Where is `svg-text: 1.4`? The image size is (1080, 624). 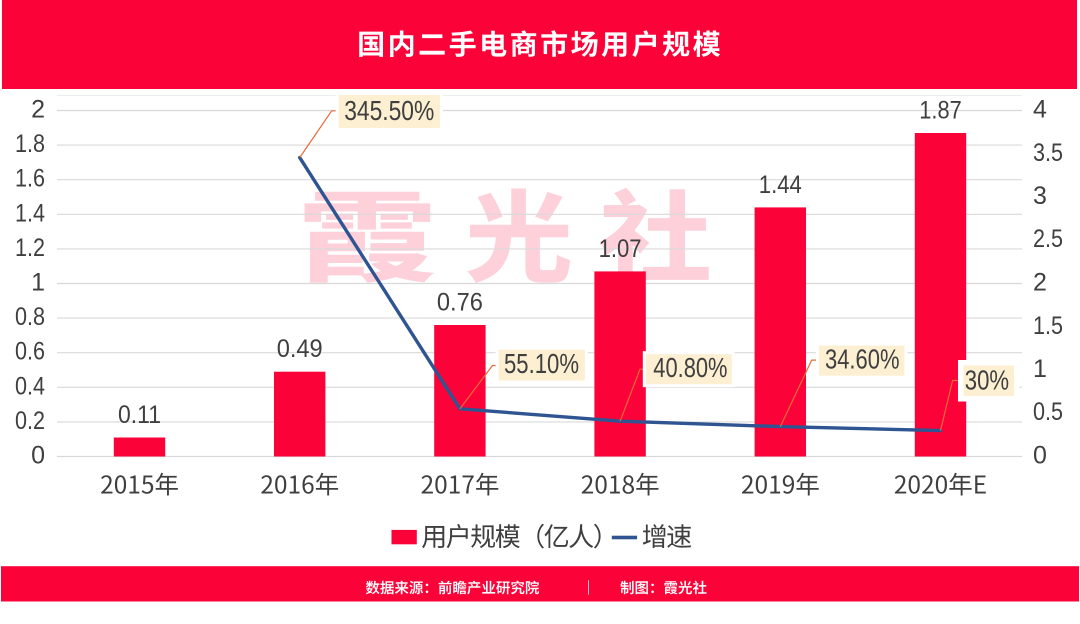
svg-text: 1.4 is located at coordinates (30, 213).